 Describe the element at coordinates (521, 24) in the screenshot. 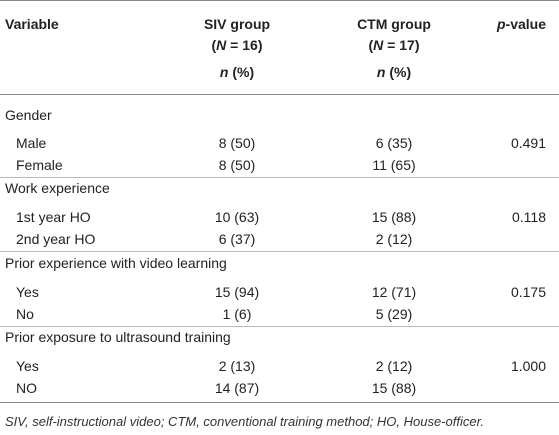

I see `header-p-value: p-value` at that location.